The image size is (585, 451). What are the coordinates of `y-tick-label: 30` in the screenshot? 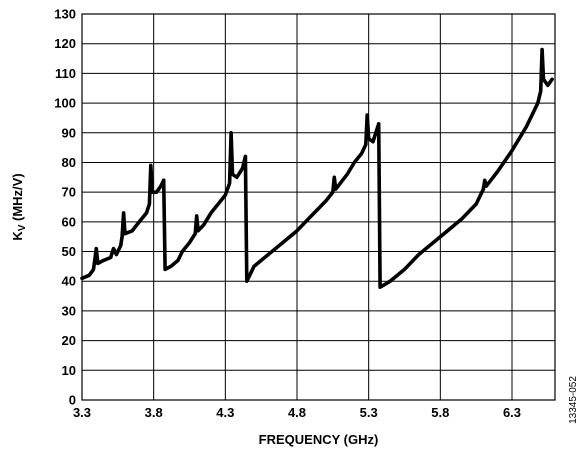 It's located at (69, 310).